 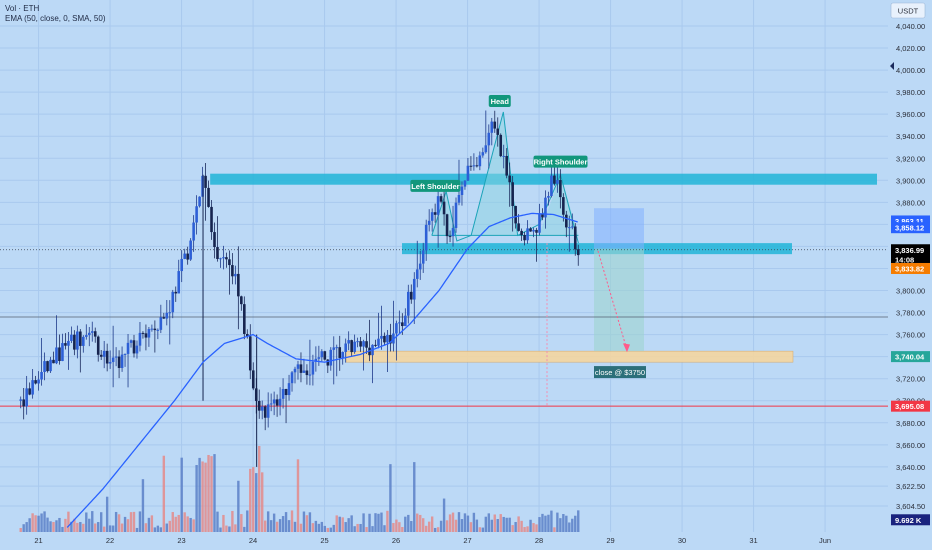 I want to click on x-tick-label: 23, so click(x=181, y=540).